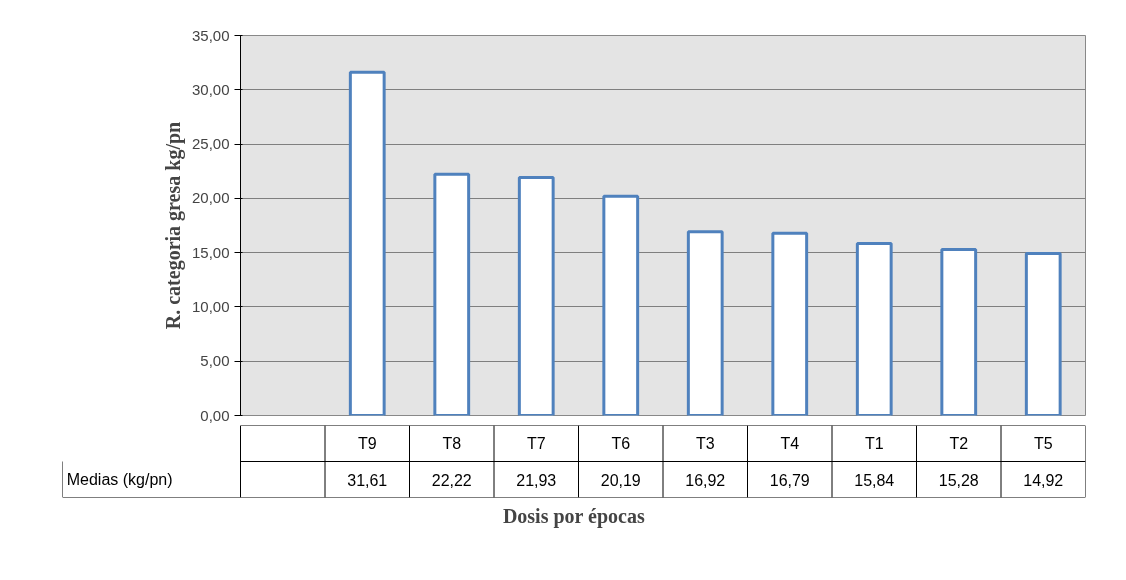  I want to click on data-label: 16,79, so click(789, 480).